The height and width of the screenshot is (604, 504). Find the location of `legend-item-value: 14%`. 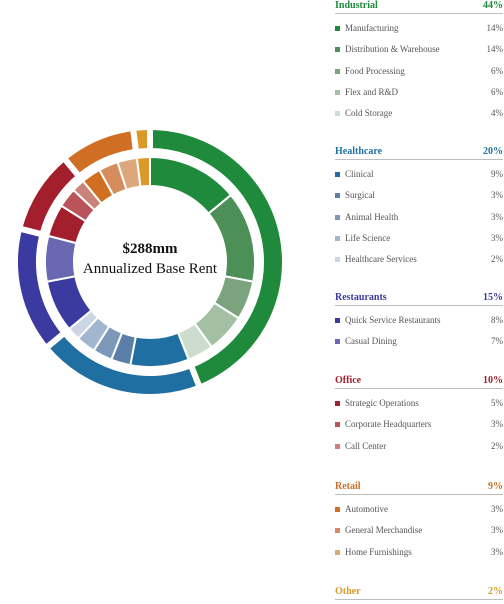

legend-item-value: 14% is located at coordinates (495, 49).